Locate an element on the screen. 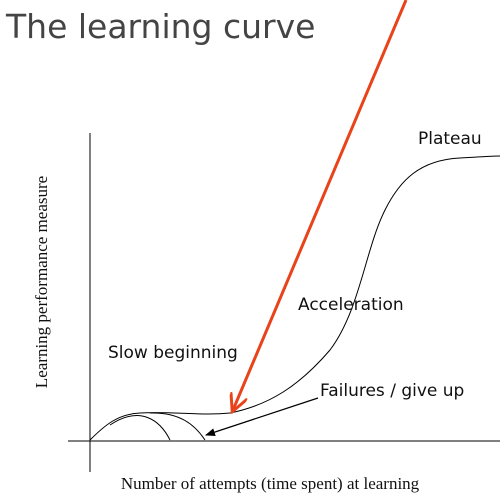  annotation: Acceleration is located at coordinates (351, 305).